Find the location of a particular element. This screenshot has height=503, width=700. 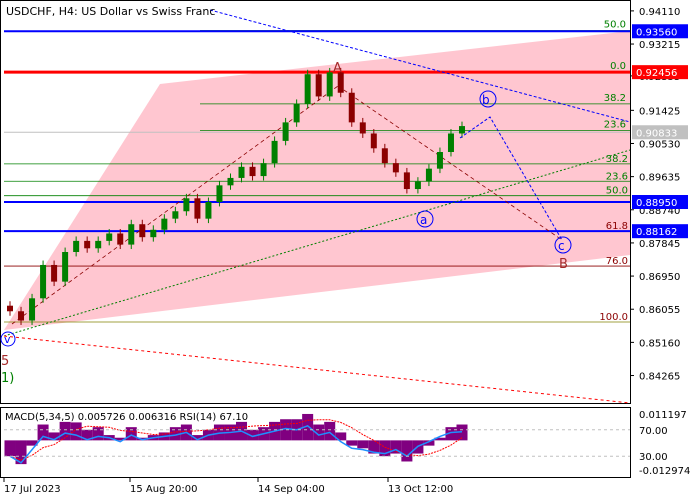

y-tick-label-1: 0.93215 is located at coordinates (659, 45).